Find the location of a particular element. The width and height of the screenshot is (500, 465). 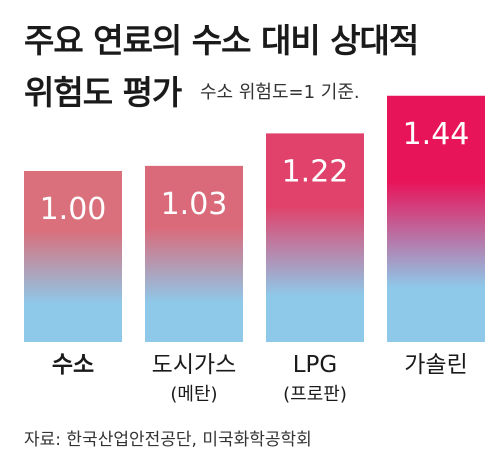

chart-title-line1: 주요 연료의 수소 대비 상대적 is located at coordinates (221, 40).